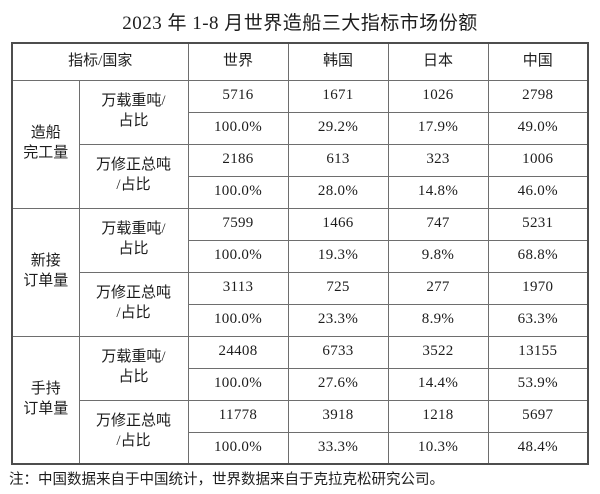  What do you see at coordinates (538, 320) in the screenshot?
I see `share-cell: 63.3%` at bounding box center [538, 320].